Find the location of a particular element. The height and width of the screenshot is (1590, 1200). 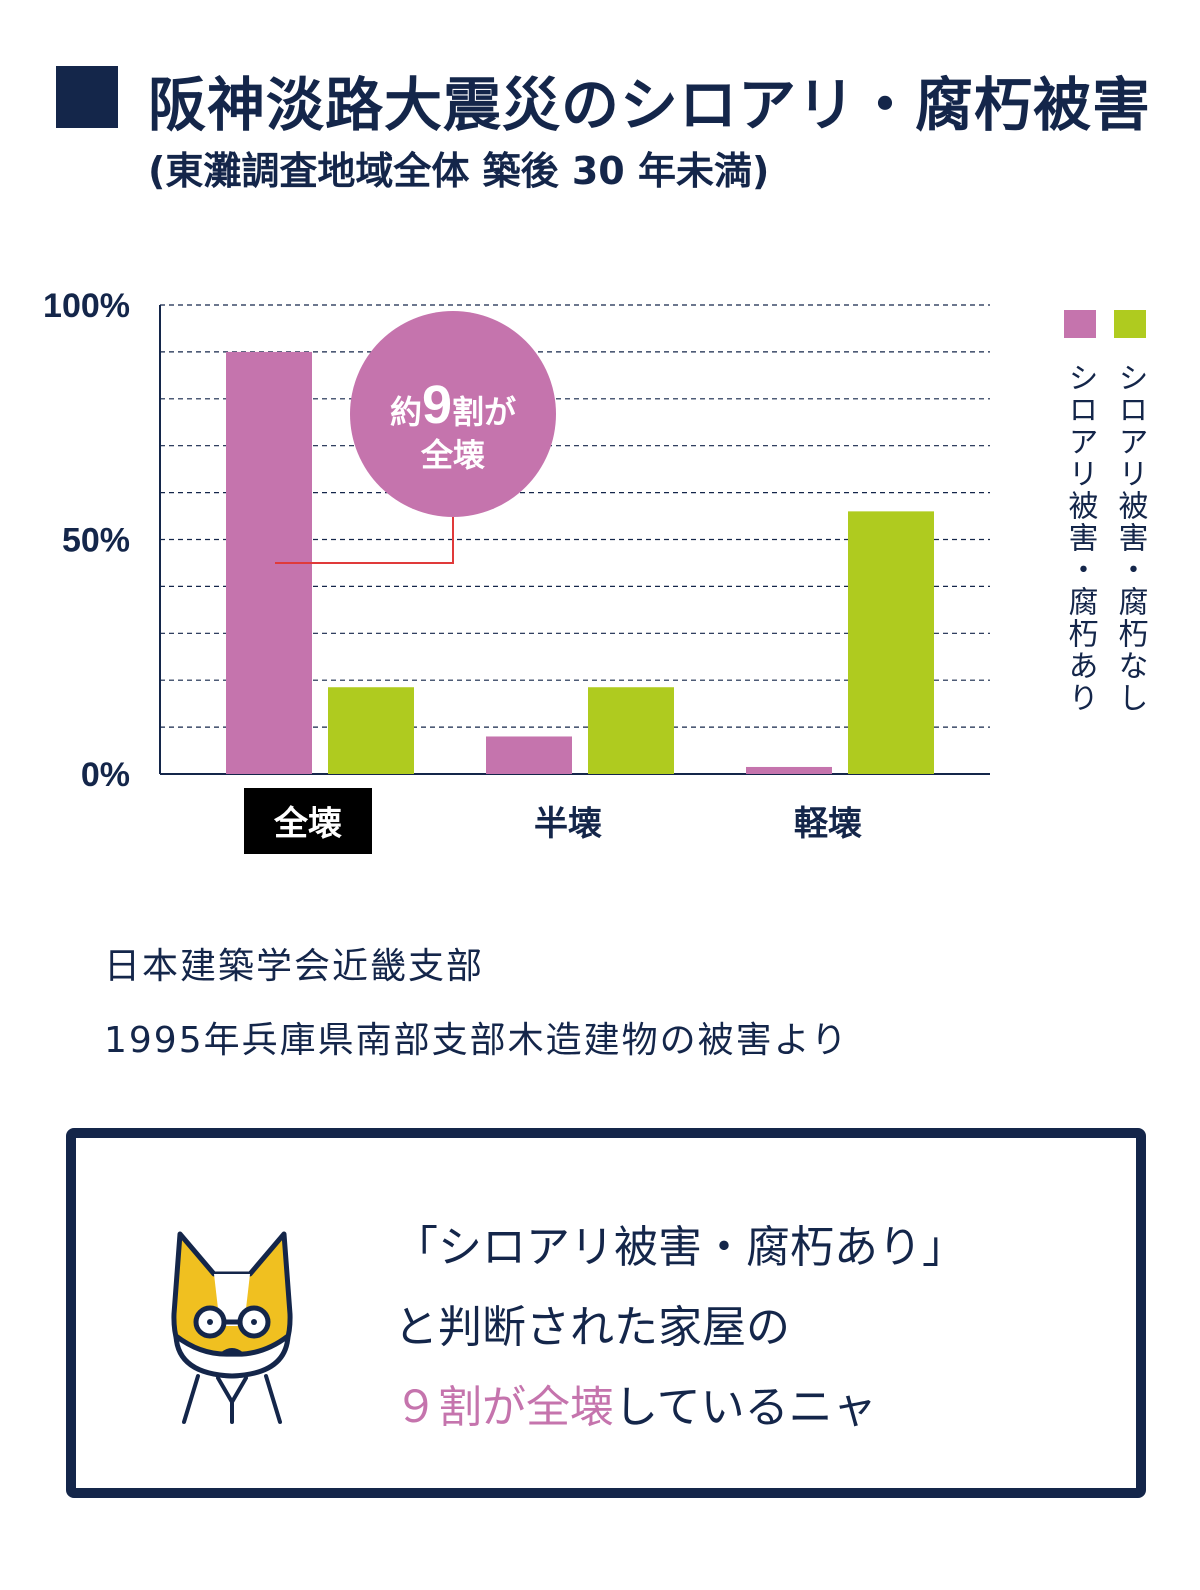

y-tick-label: 100% is located at coordinates (86, 306).